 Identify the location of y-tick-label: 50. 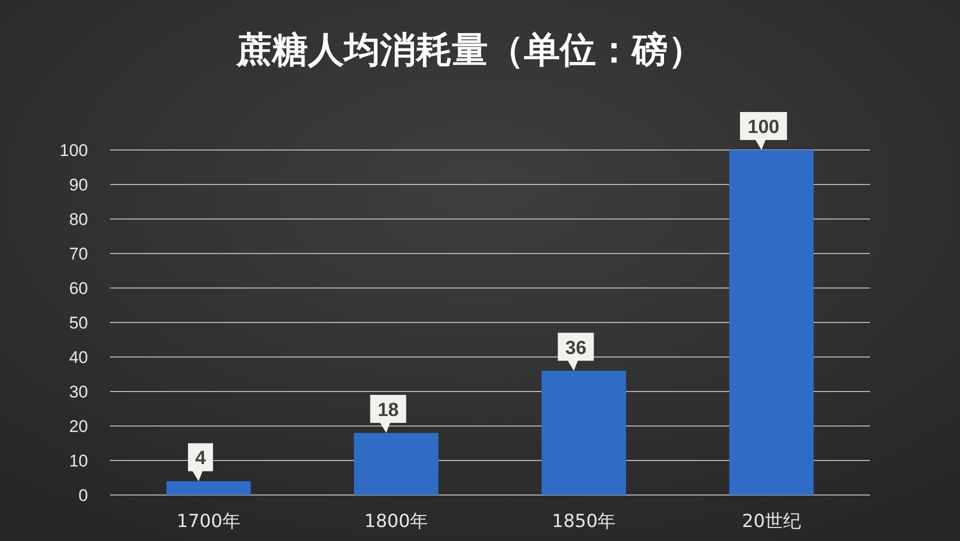
(78, 322).